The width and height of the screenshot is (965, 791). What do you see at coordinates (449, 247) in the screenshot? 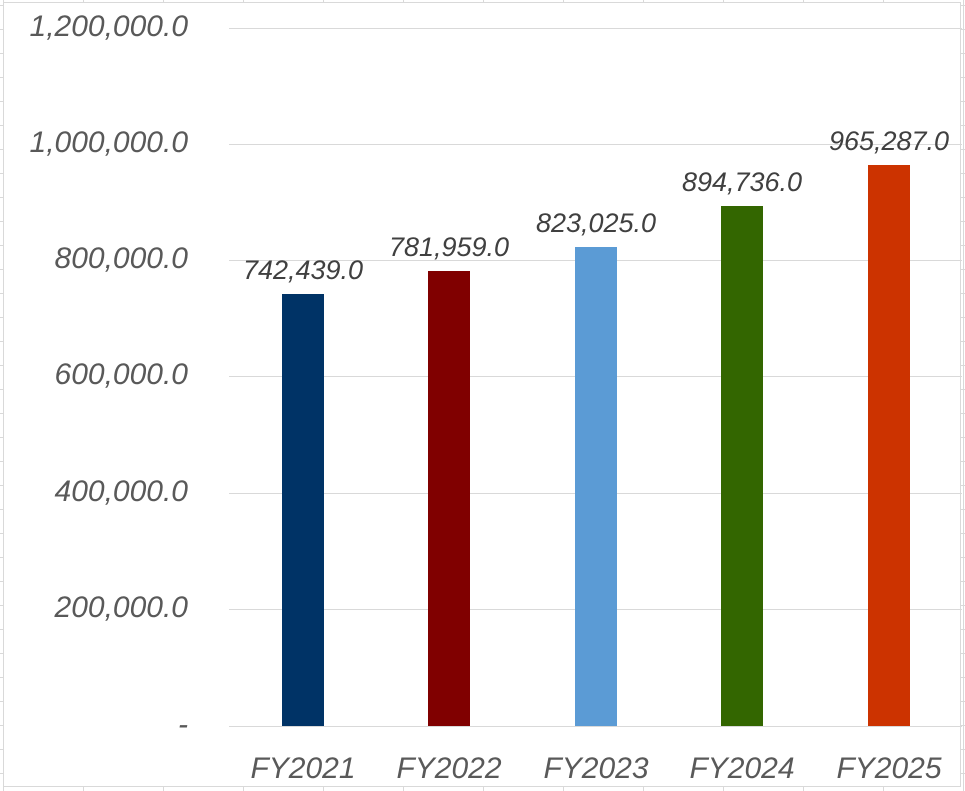
I see `data-label-fy2022: 781,959.0` at bounding box center [449, 247].